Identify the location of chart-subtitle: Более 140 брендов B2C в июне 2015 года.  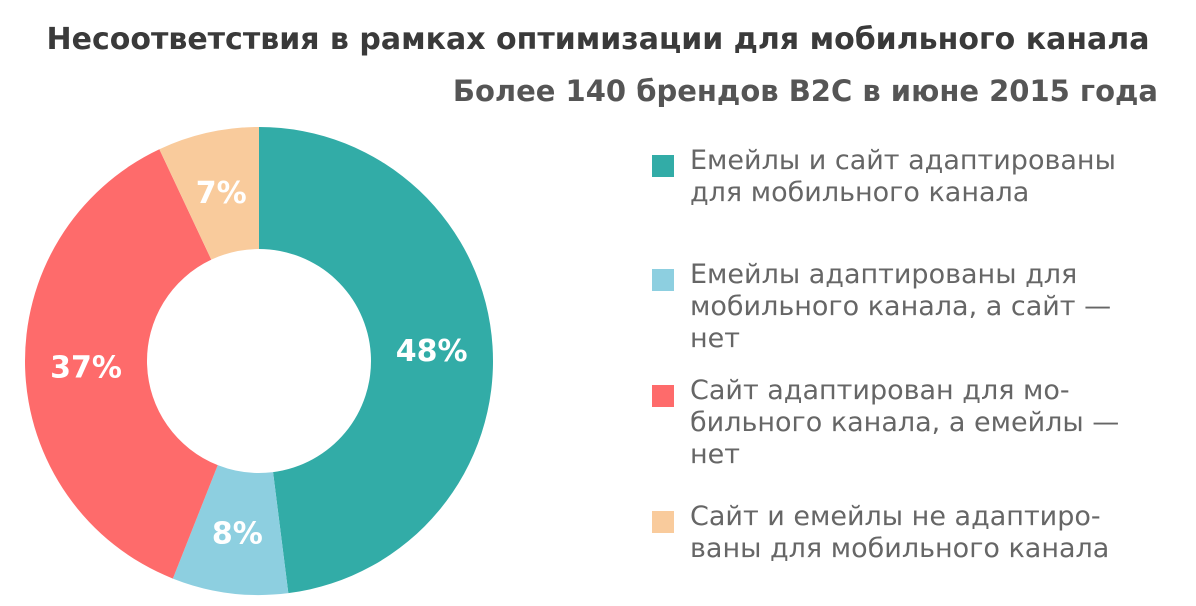
(805, 91).